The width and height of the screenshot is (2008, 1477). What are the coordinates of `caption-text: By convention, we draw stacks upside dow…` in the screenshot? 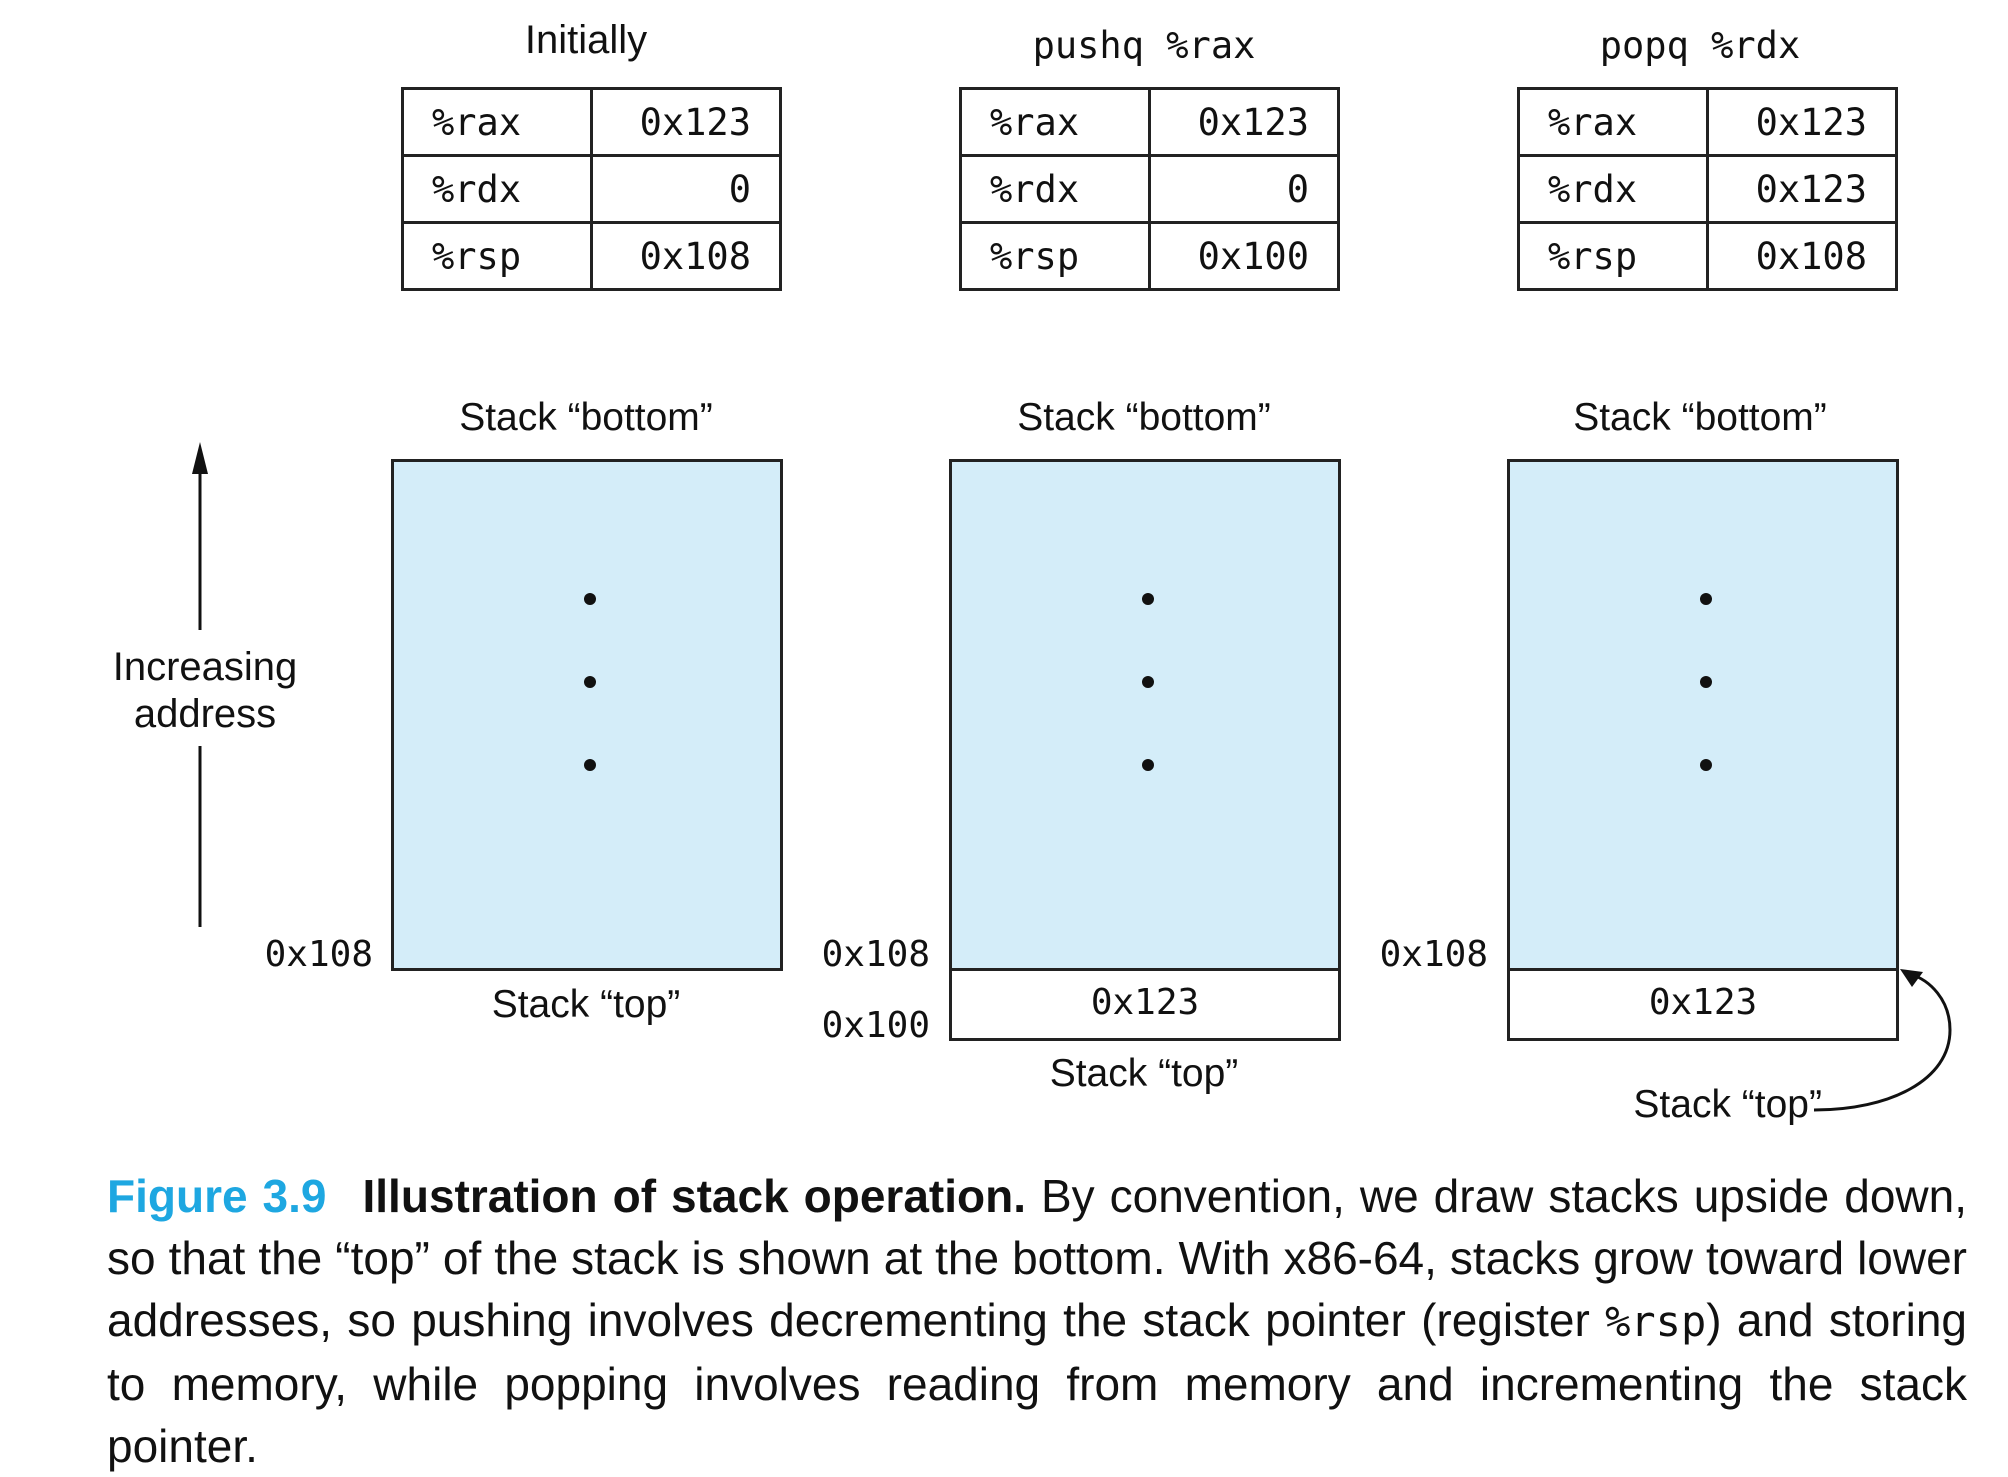 It's located at (1037, 1258).